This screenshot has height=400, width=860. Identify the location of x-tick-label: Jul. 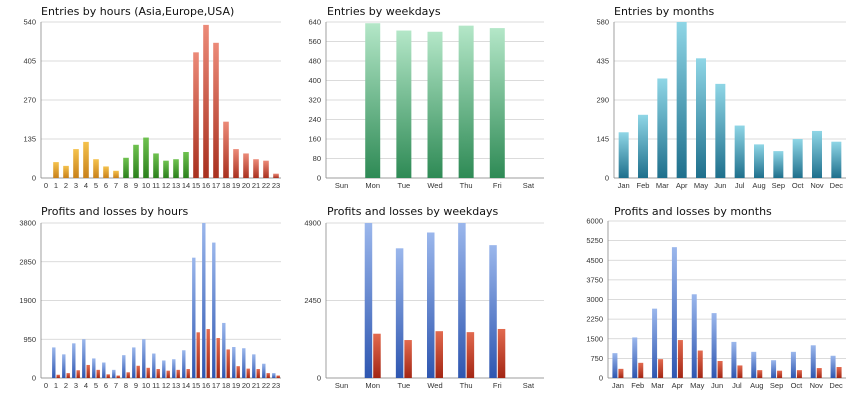
(740, 185).